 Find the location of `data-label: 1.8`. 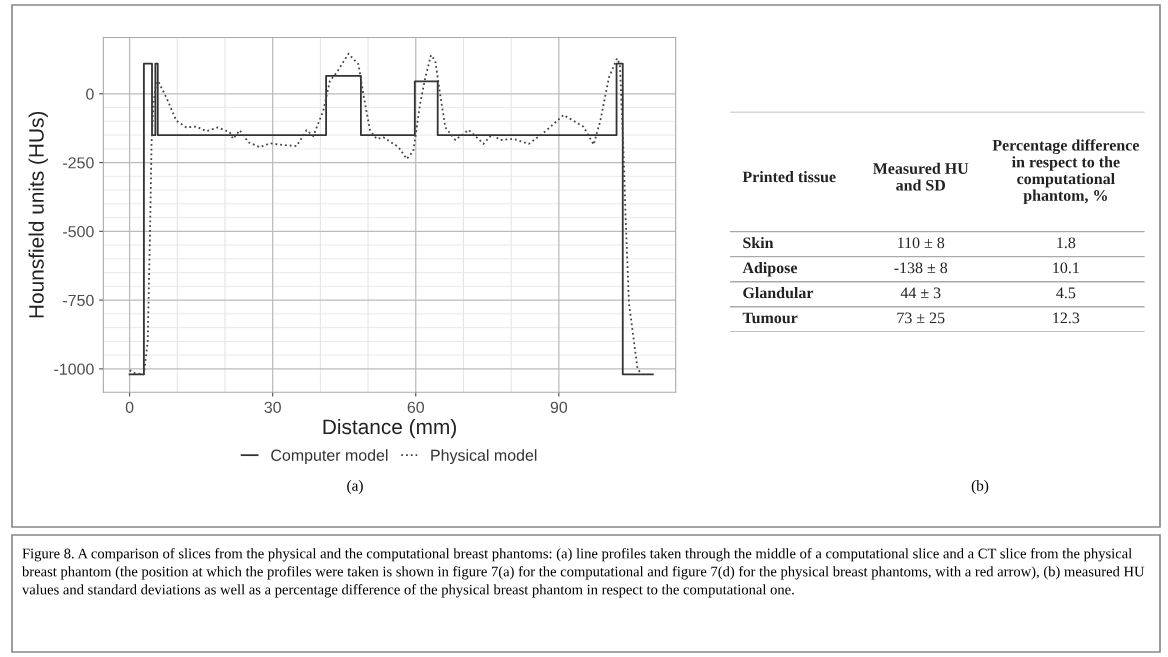

data-label: 1.8 is located at coordinates (1066, 243).